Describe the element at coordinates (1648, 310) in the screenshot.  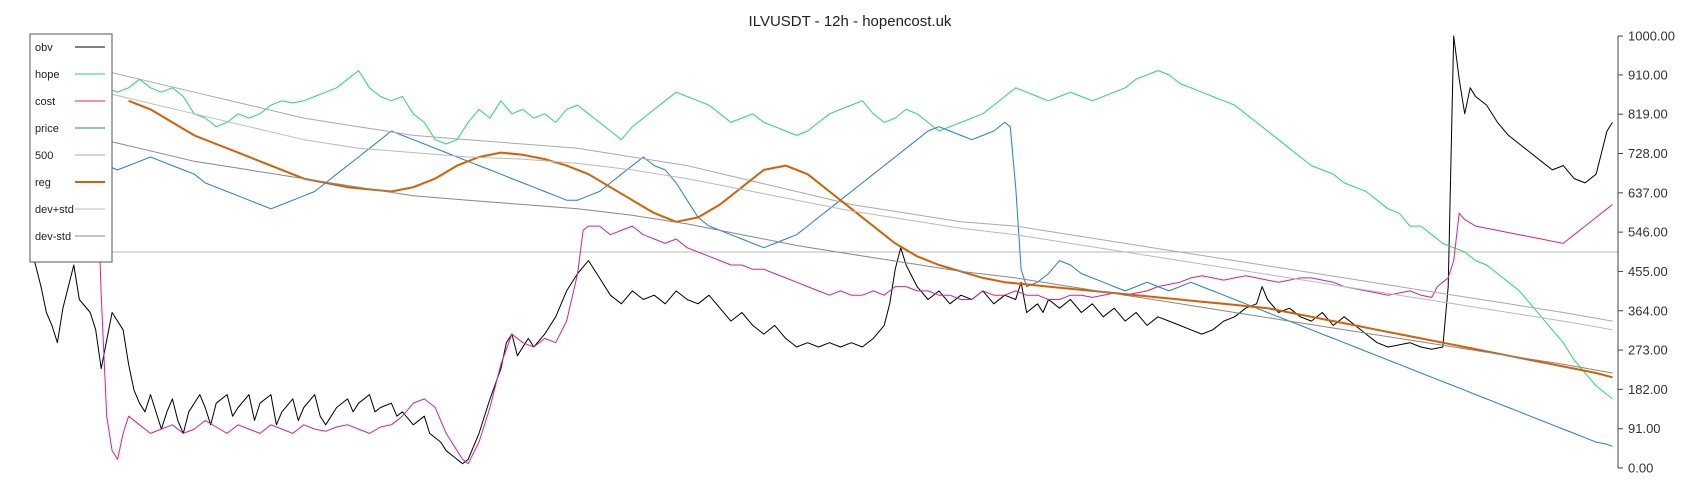
I see `y-tick-label: 364.00` at that location.